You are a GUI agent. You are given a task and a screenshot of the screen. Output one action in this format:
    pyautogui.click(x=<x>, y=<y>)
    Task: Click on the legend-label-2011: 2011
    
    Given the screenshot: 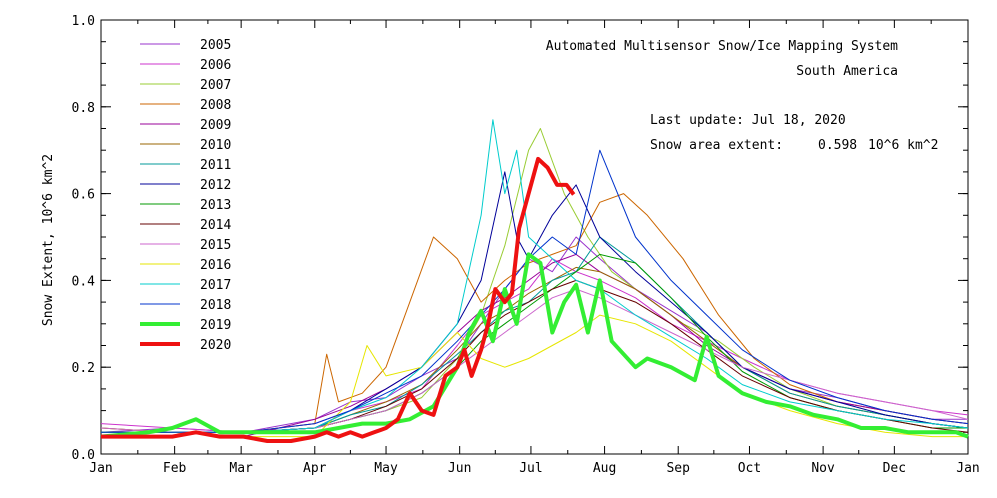 What is the action you would take?
    pyautogui.click(x=215, y=165)
    